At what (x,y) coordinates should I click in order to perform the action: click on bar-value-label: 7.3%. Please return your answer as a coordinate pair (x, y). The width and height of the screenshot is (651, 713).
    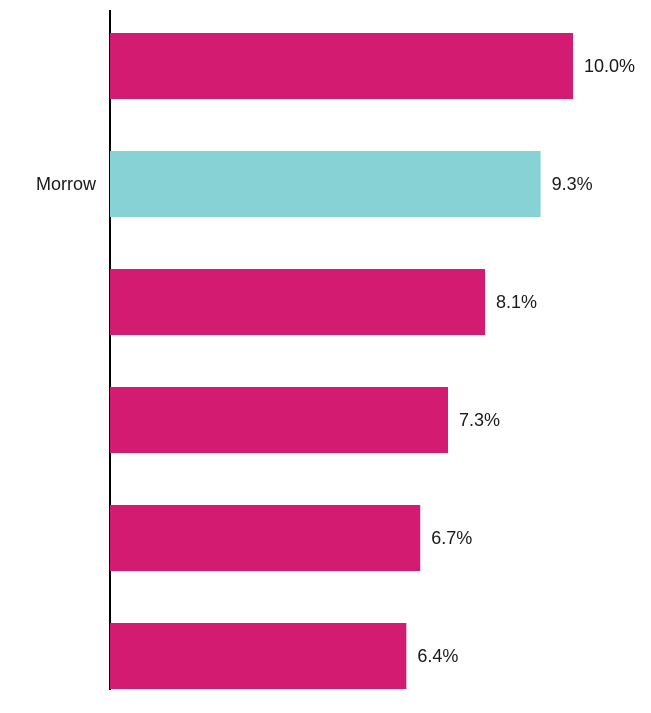
    Looking at the image, I should click on (479, 420).